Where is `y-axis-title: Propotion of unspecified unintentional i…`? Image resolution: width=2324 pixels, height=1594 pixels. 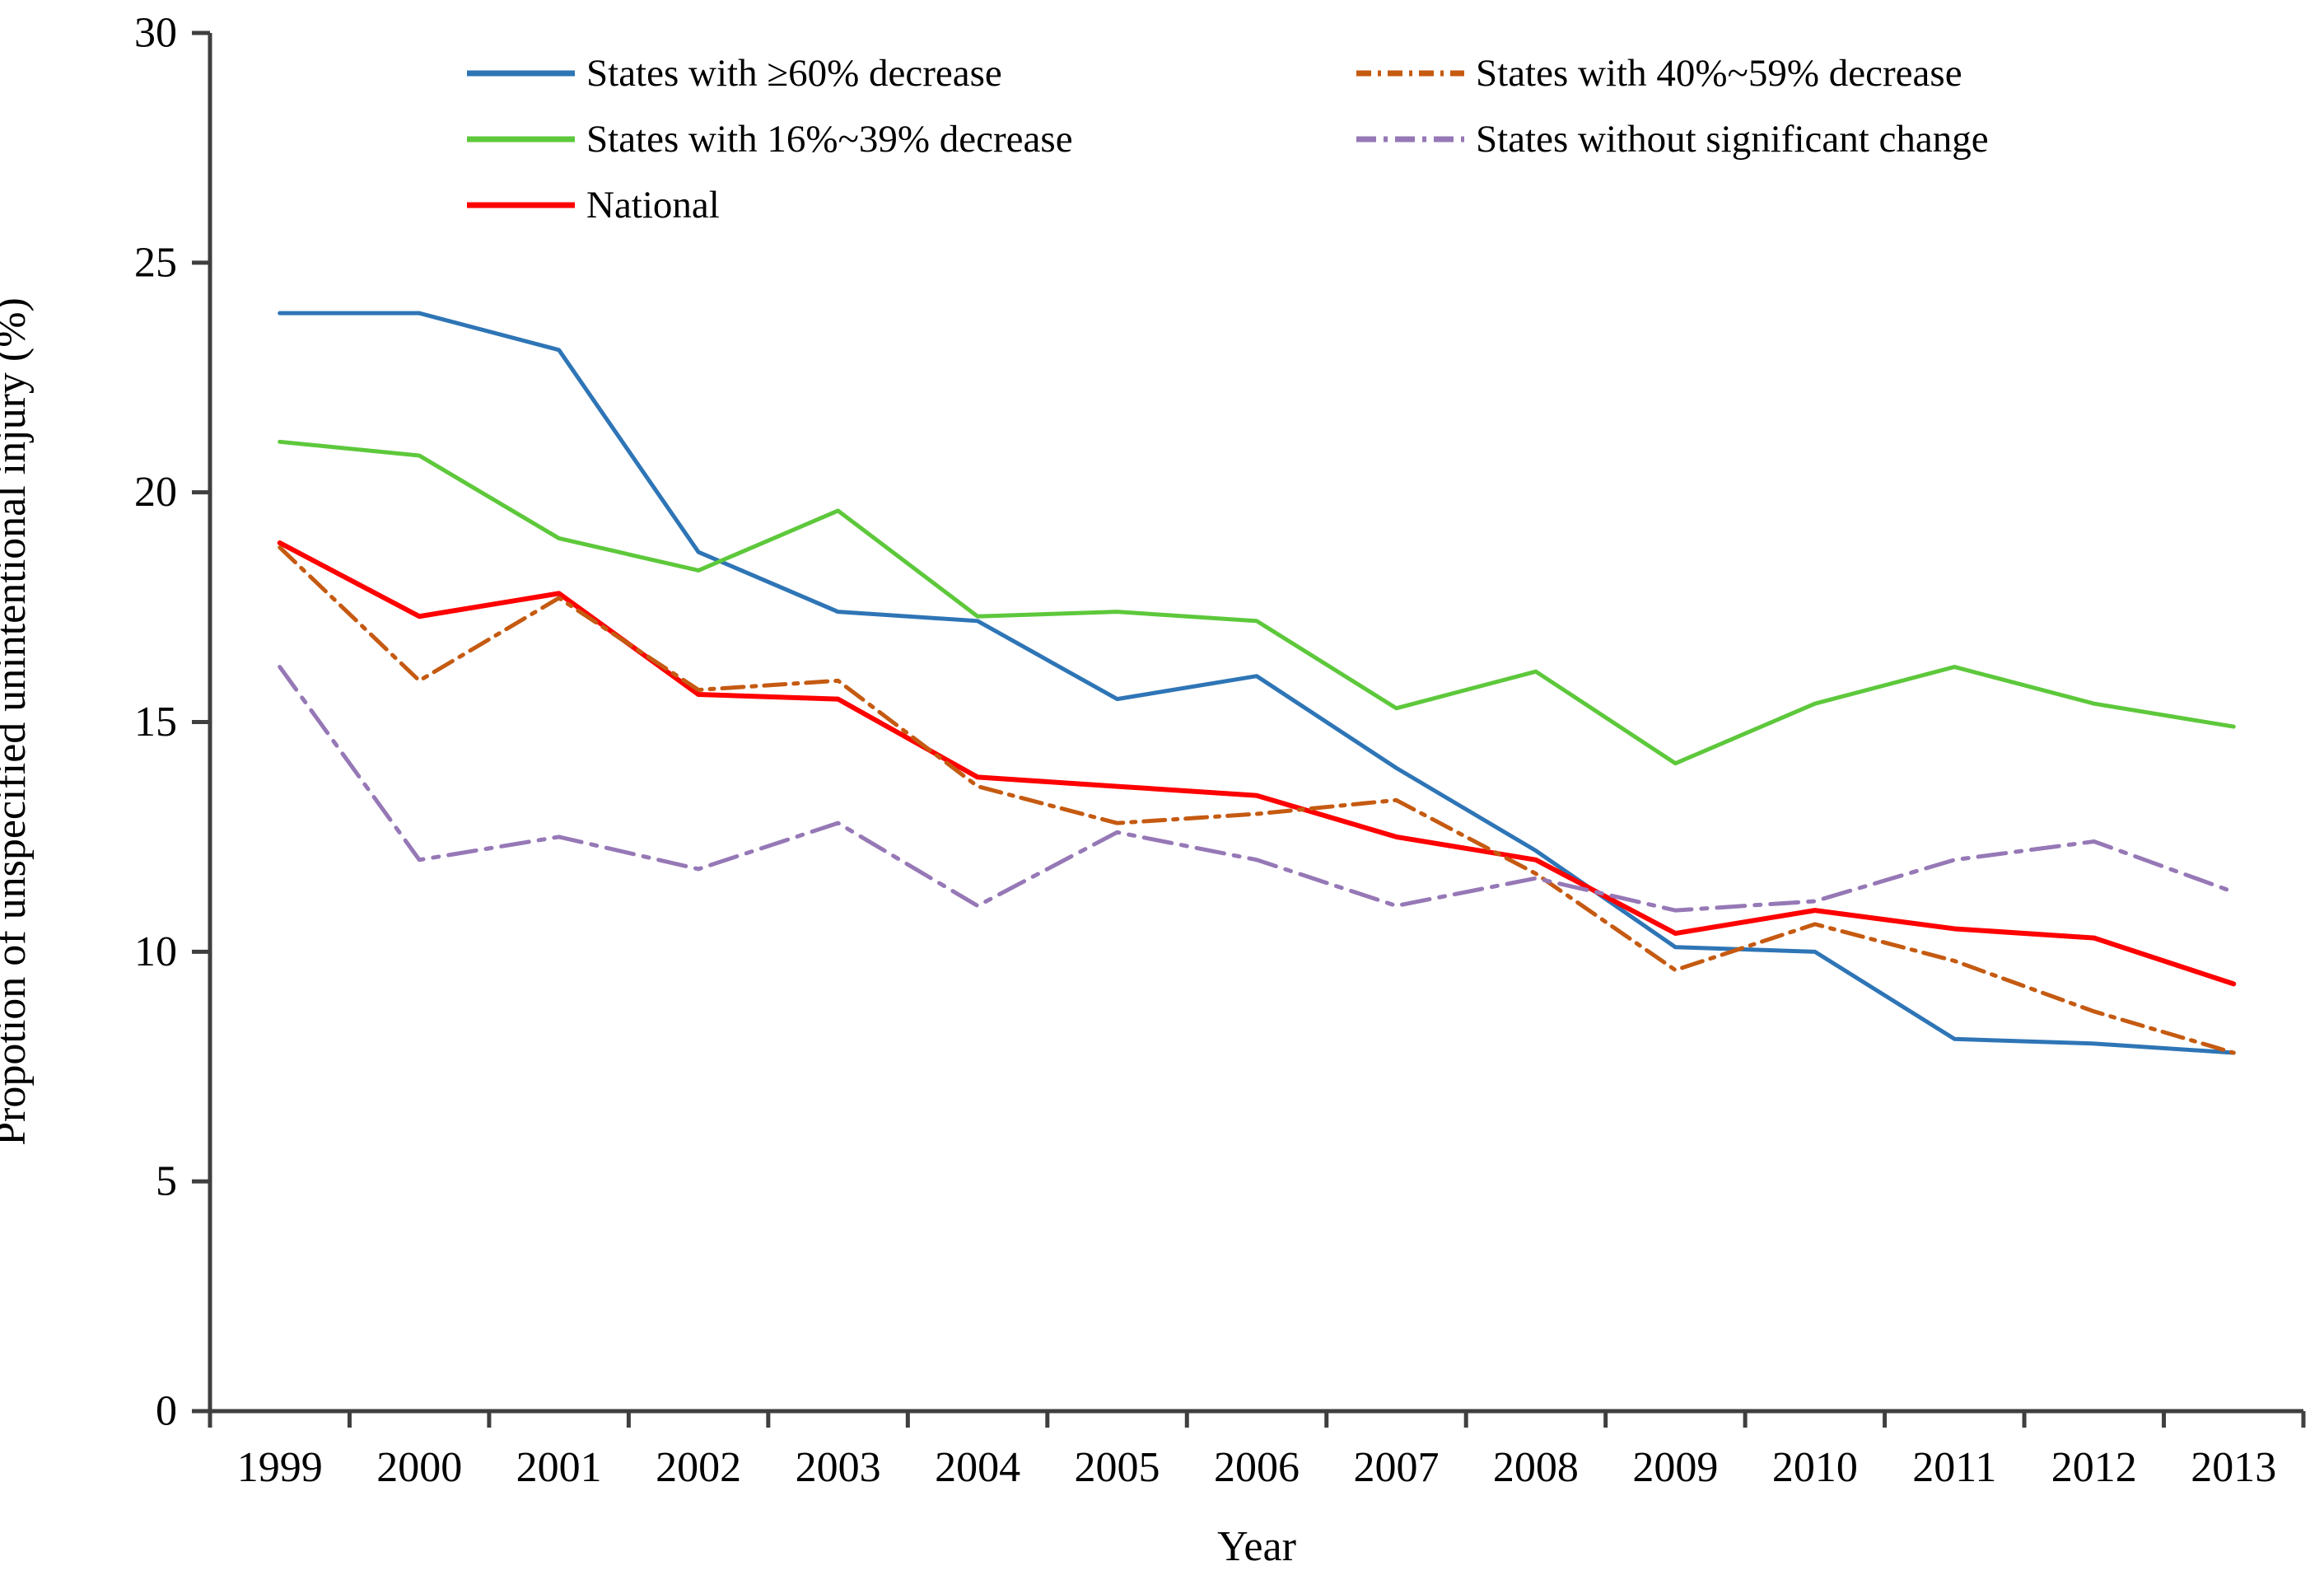
y-axis-title: Propotion of unspecified unintentional i… is located at coordinates (17, 721).